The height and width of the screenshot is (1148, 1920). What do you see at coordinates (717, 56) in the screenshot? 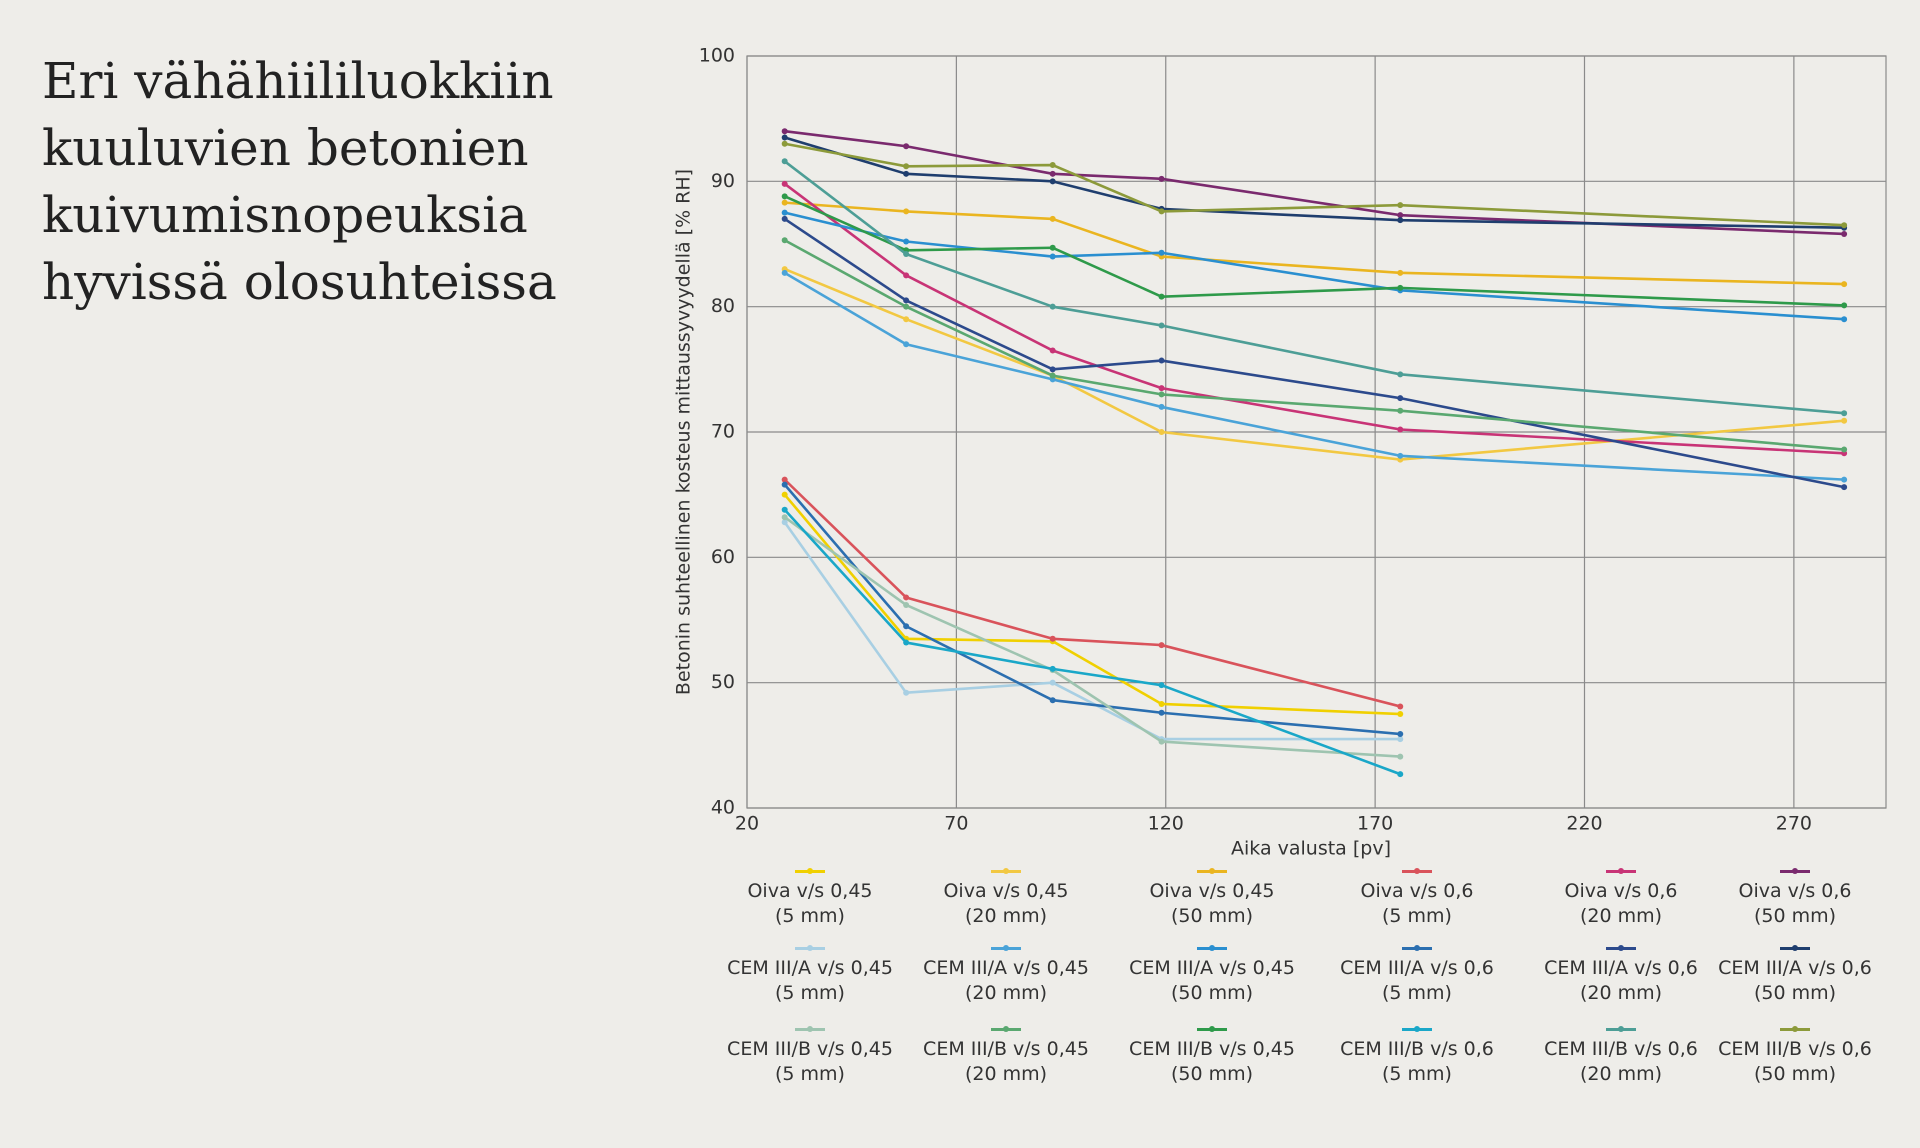
I see `y-tick-label: 100` at bounding box center [717, 56].